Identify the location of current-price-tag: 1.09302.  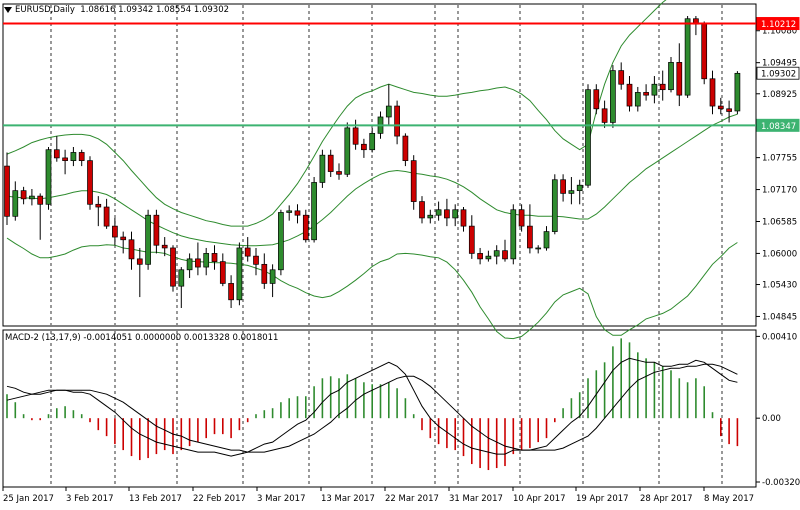
(778, 75).